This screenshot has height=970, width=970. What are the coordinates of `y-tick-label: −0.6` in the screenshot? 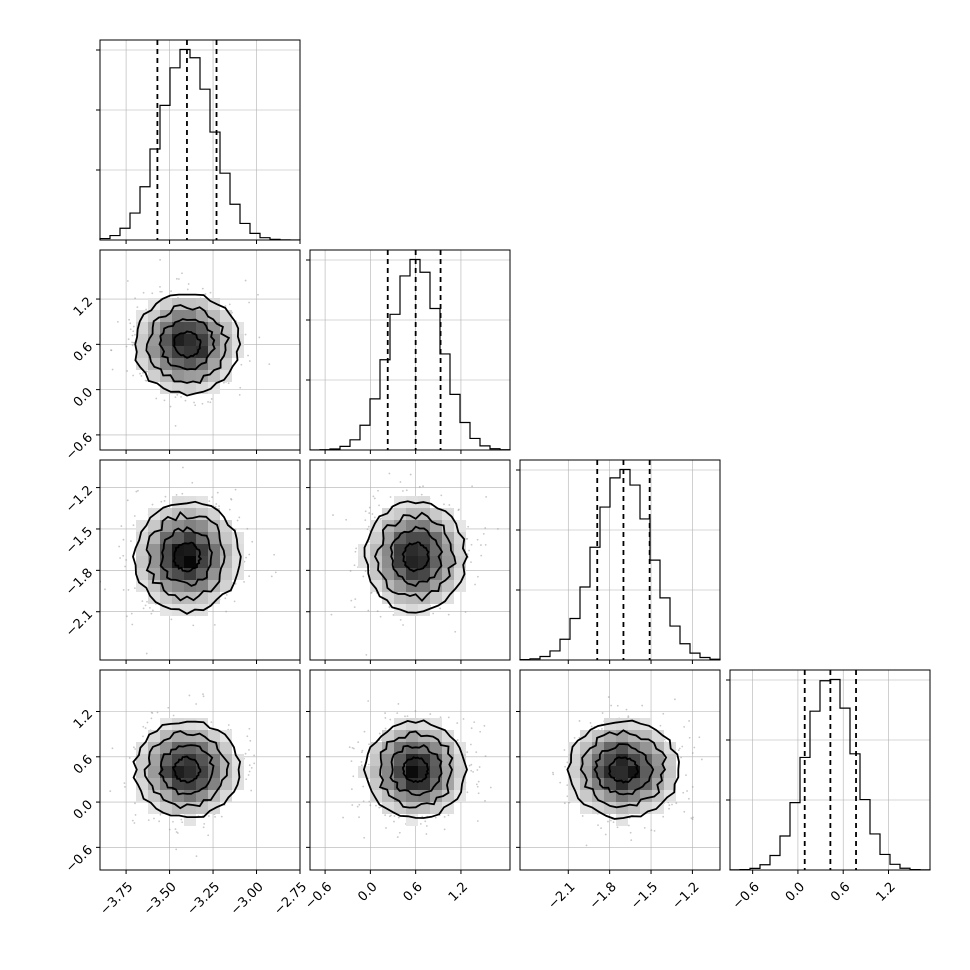 It's located at (79, 446).